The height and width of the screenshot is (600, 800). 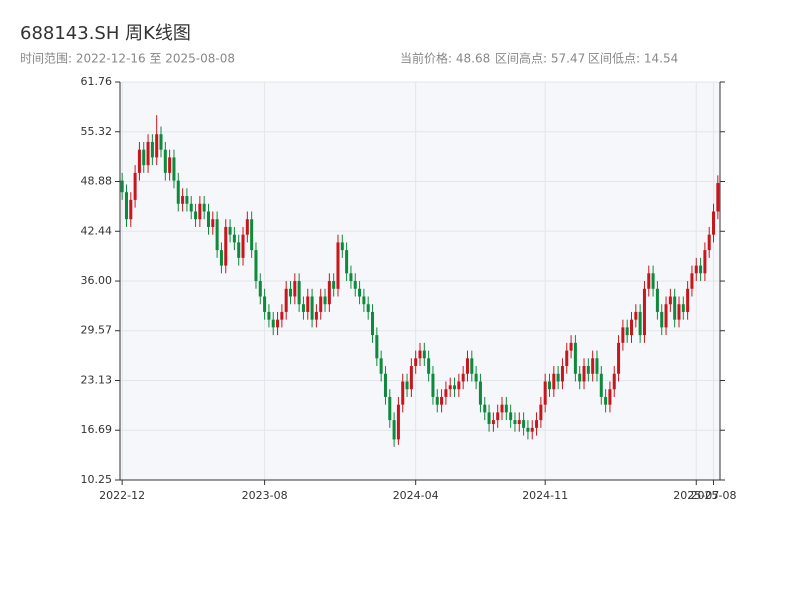 I want to click on y-tick-label: 23.13, so click(x=97, y=379).